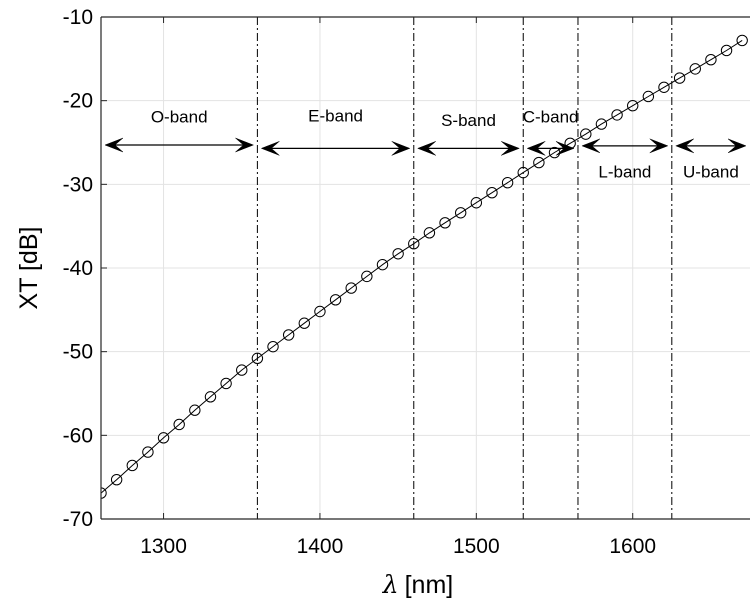  Describe the element at coordinates (390, 584) in the screenshot. I see `x-axis-symbol: λ` at that location.